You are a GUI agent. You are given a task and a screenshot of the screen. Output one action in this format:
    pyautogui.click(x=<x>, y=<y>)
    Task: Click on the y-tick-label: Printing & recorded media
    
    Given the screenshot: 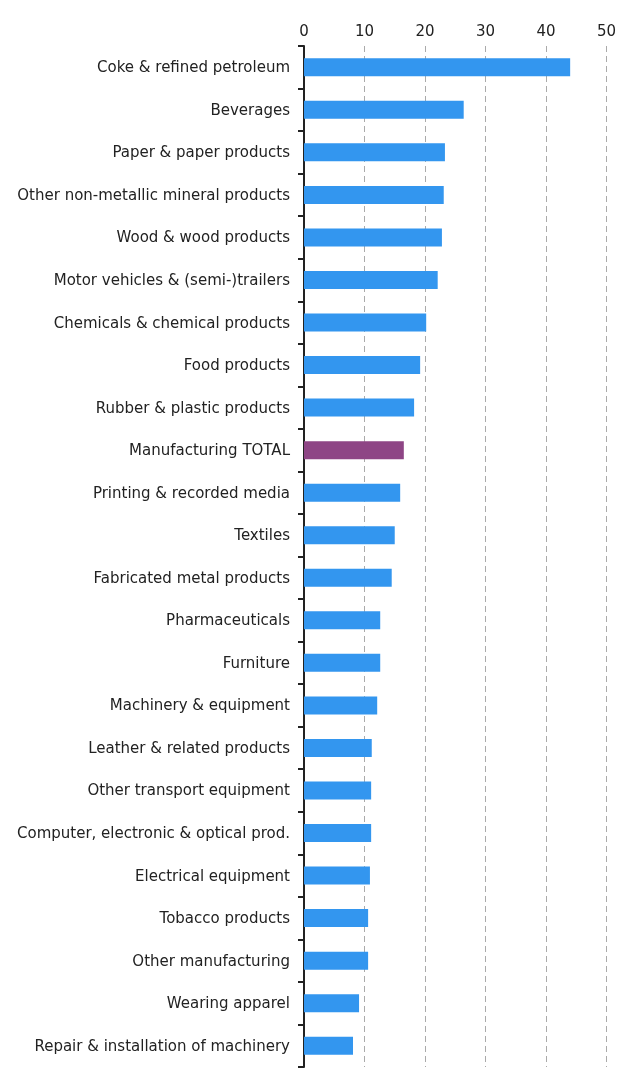 What is the action you would take?
    pyautogui.click(x=191, y=492)
    